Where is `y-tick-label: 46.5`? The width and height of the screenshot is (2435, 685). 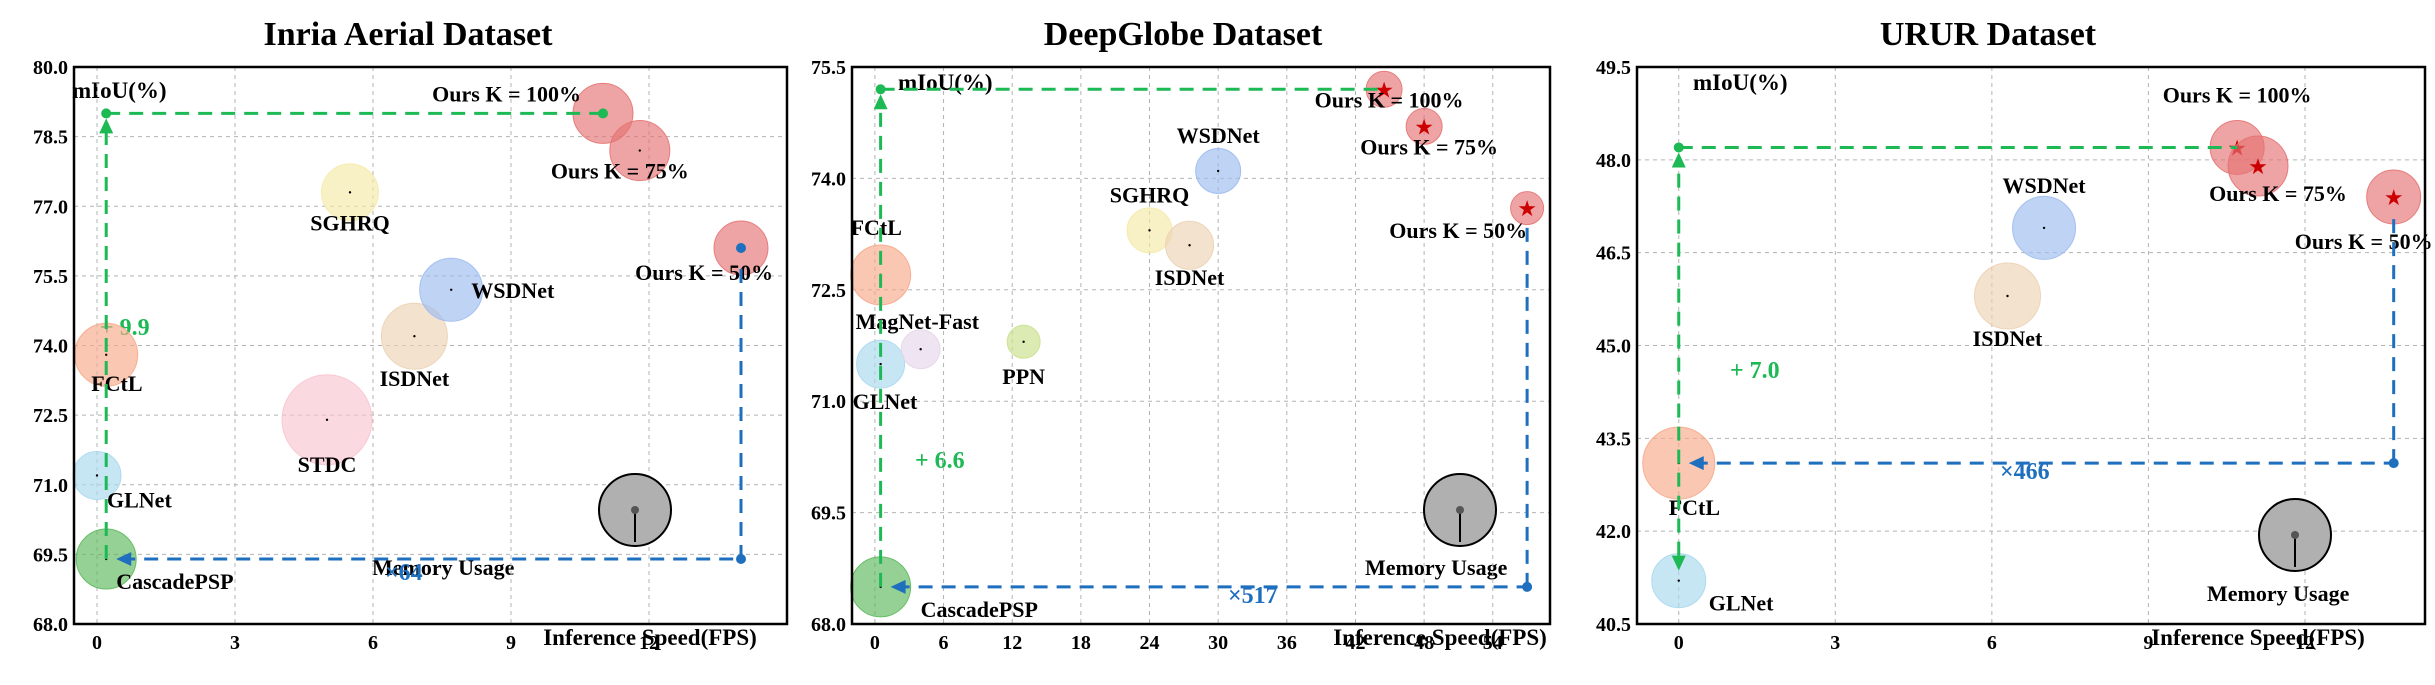
y-tick-label: 46.5 is located at coordinates (1613, 254).